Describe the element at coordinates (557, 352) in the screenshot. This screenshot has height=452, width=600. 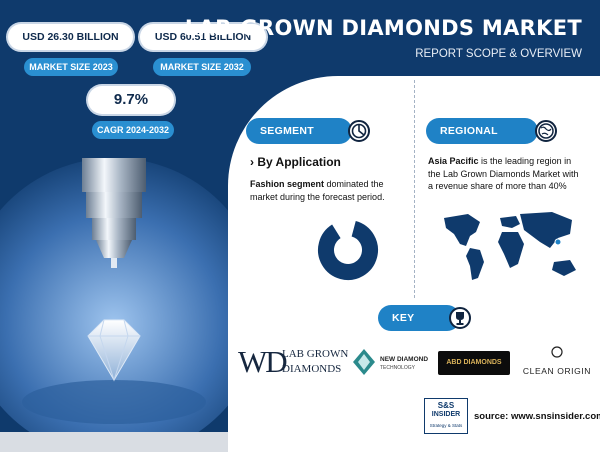
I see `clean-origin-ring-icon` at that location.